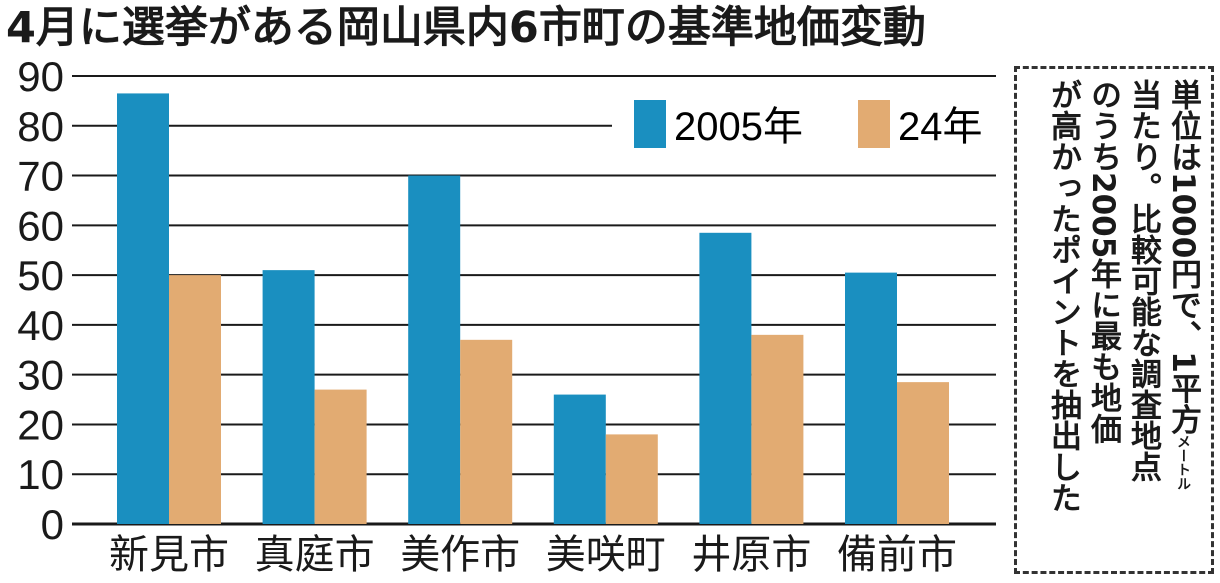  Describe the element at coordinates (751, 555) in the screenshot. I see `x-category-label: 井原市` at that location.